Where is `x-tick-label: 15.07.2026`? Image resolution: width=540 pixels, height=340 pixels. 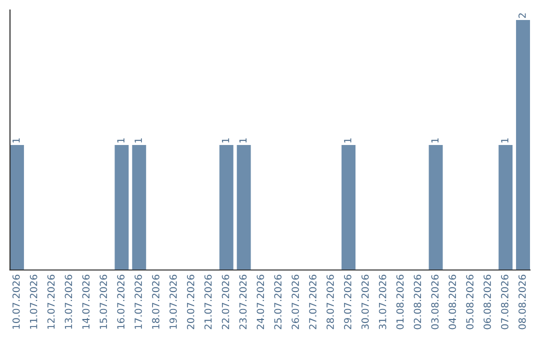 x-tick-label: 15.07.2026 is located at coordinates (104, 301).